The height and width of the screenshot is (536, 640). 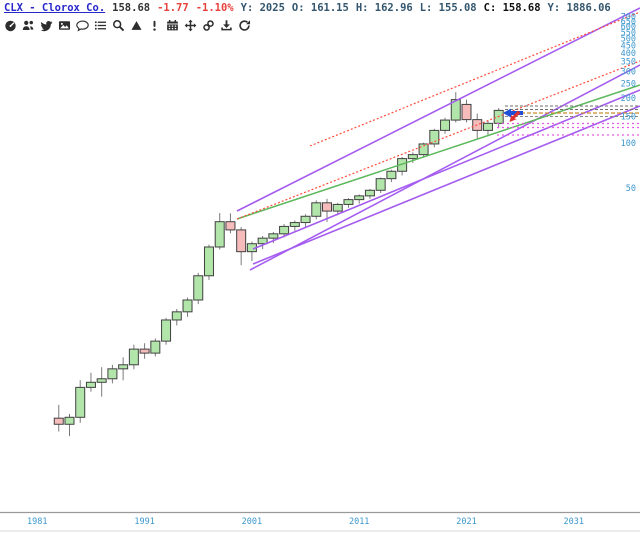 What do you see at coordinates (28, 25) in the screenshot?
I see `users-icon` at bounding box center [28, 25].